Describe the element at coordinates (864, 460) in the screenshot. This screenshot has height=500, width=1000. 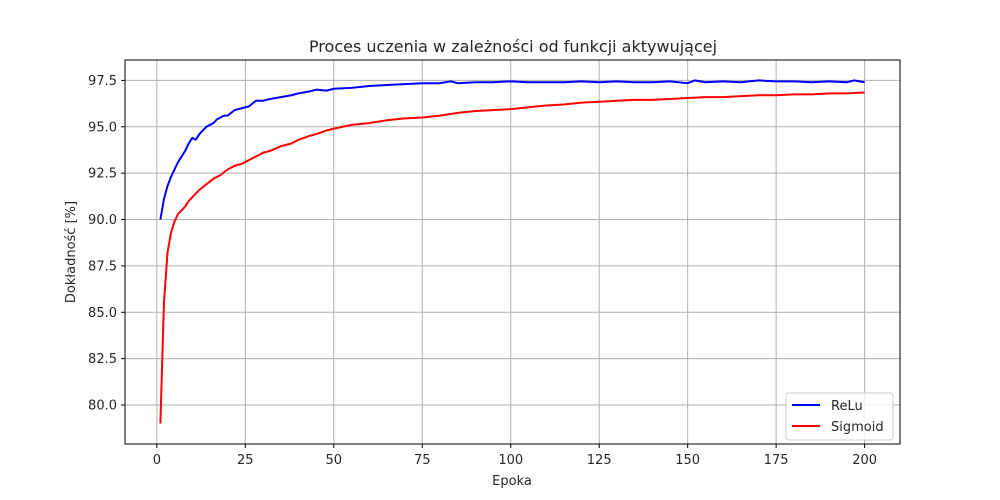
I see `x-tick-label: 200` at that location.